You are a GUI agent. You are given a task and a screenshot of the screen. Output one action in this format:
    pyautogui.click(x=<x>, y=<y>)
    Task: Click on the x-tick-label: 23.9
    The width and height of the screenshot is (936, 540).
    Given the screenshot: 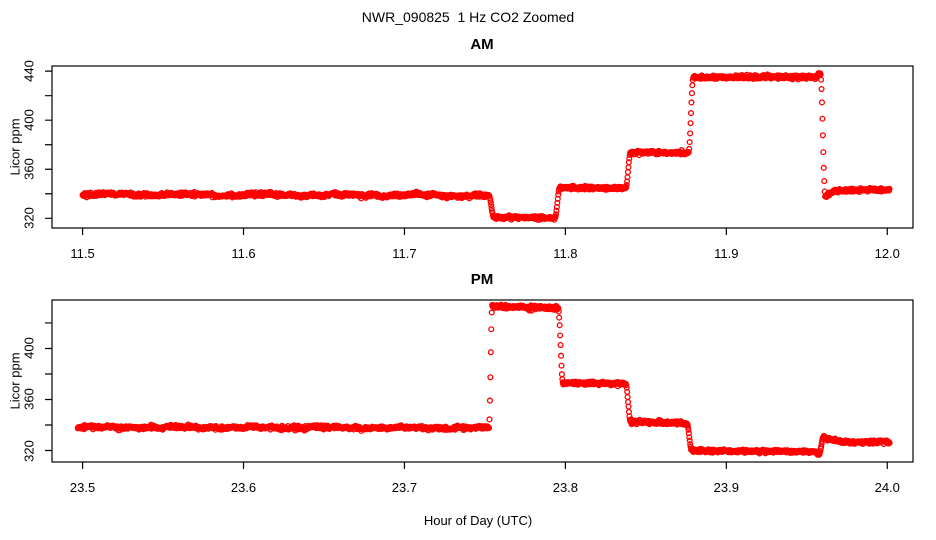 What is the action you would take?
    pyautogui.click(x=726, y=487)
    